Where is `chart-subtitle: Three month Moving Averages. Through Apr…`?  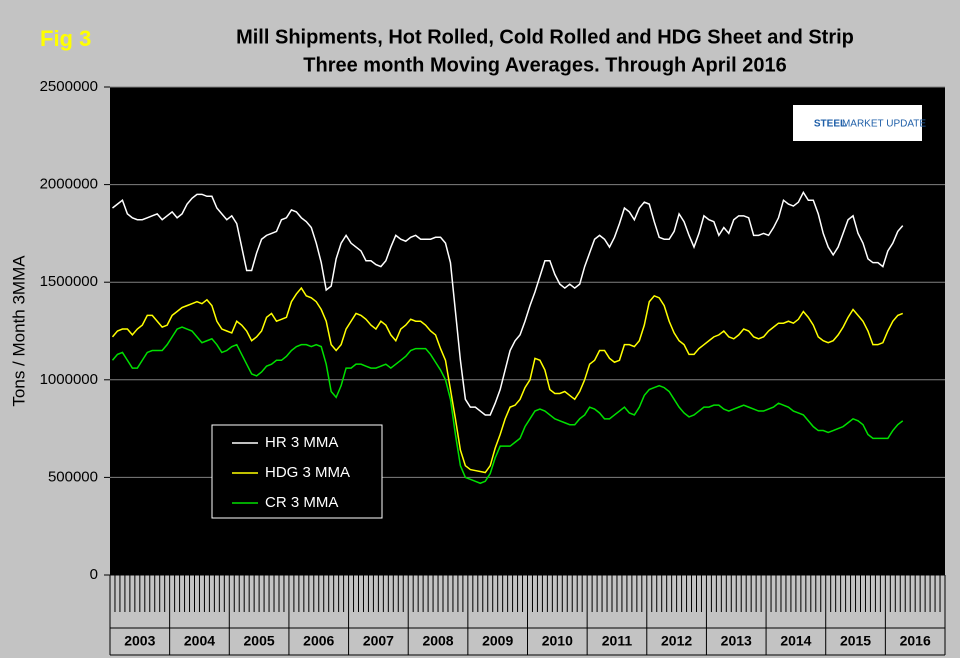 chart-subtitle: Three month Moving Averages. Through Apr… is located at coordinates (544, 65).